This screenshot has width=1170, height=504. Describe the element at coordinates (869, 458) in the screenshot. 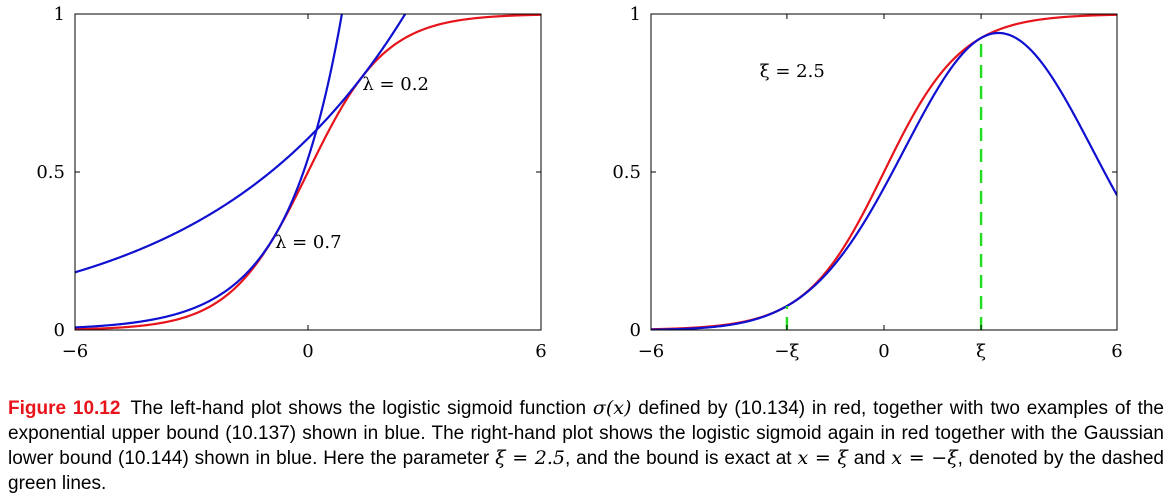

I see `caption-segment: and` at that location.